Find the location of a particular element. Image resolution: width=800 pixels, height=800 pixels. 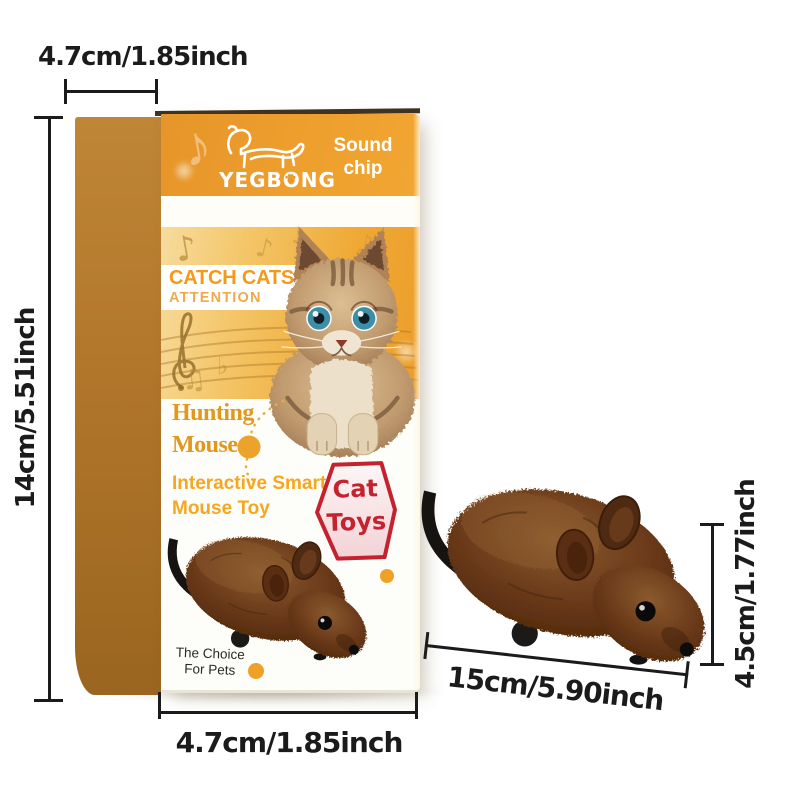

brand-wordmark: YEGBONG is located at coordinates (277, 180).